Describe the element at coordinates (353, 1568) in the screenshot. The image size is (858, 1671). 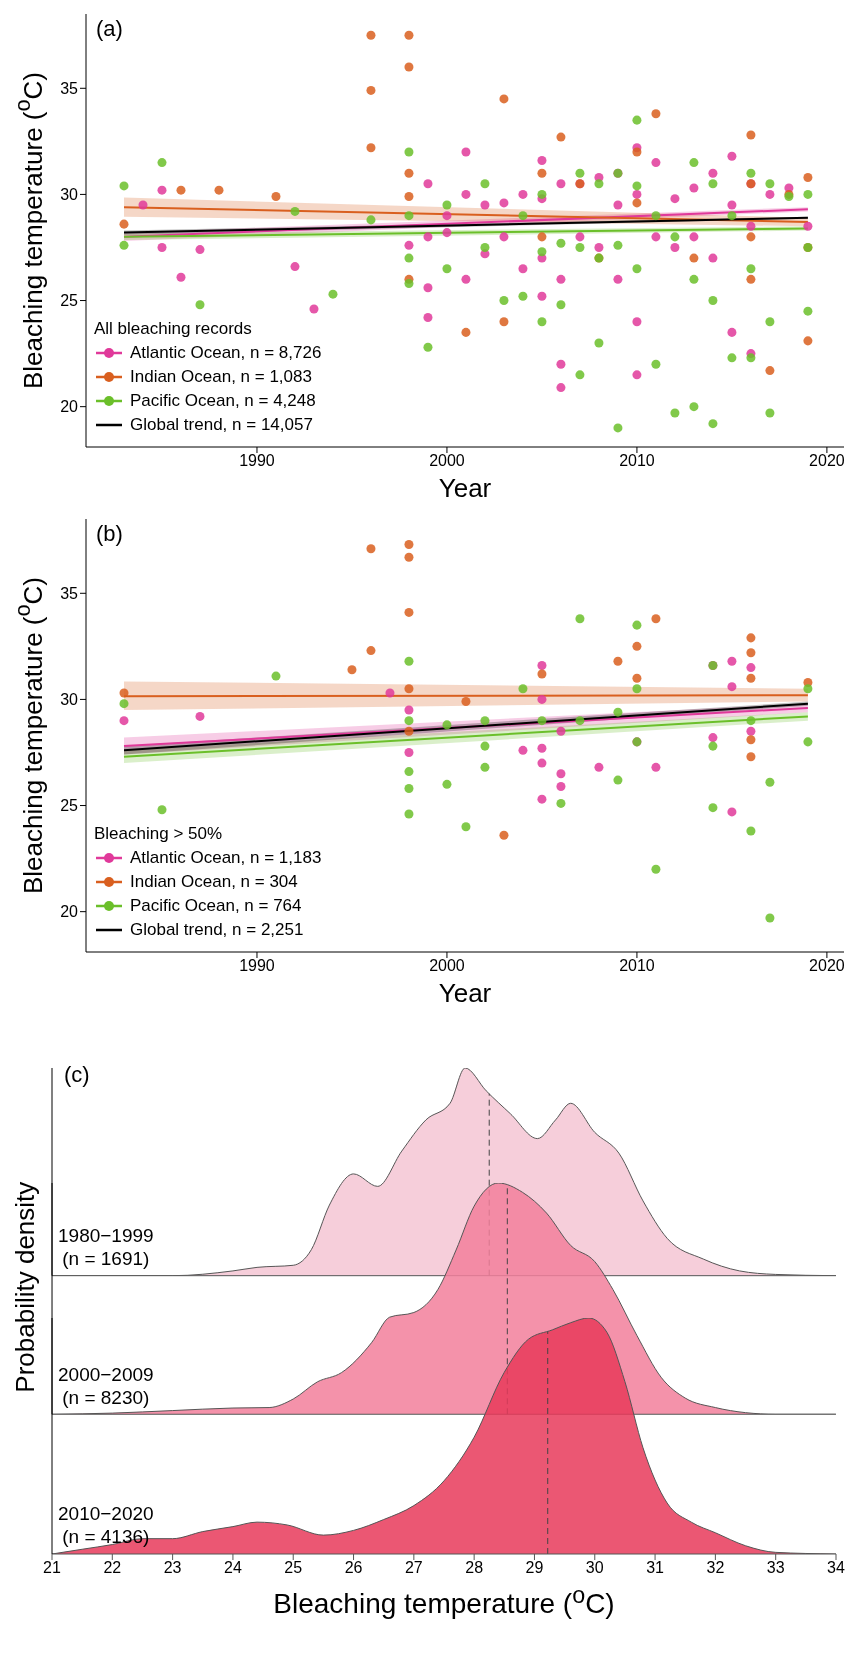
I see `x-tick-label: 26` at that location.